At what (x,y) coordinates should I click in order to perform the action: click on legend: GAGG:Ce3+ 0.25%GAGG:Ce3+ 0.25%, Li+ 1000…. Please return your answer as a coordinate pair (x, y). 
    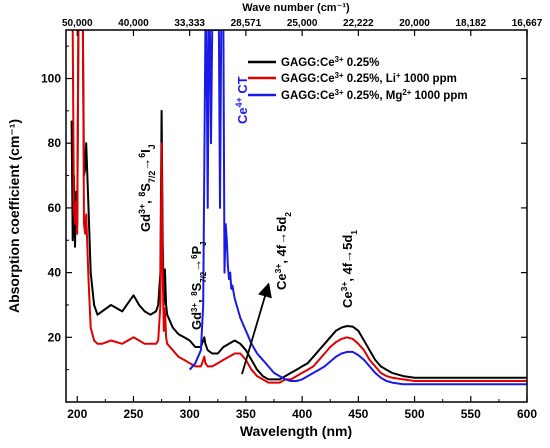
    Looking at the image, I should click on (358, 79).